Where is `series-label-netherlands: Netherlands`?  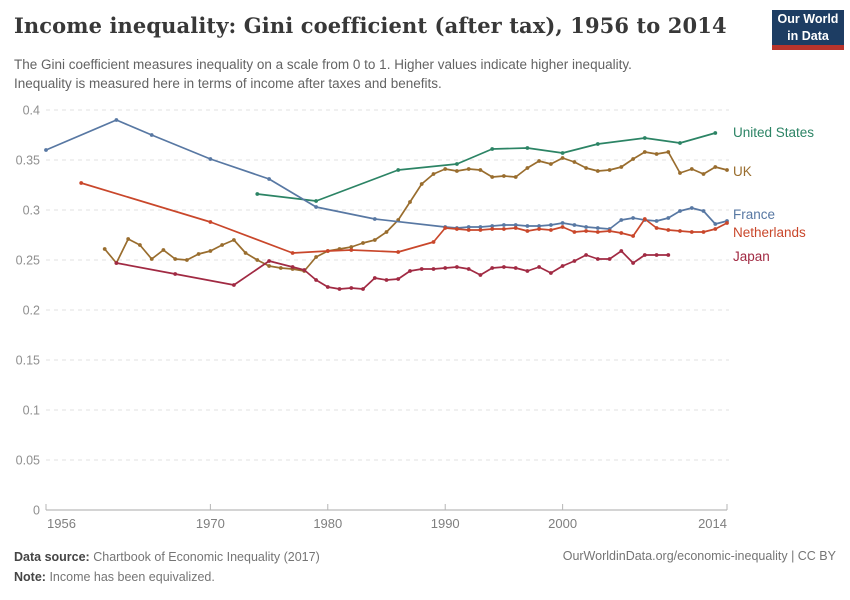
series-label-netherlands: Netherlands is located at coordinates (769, 232).